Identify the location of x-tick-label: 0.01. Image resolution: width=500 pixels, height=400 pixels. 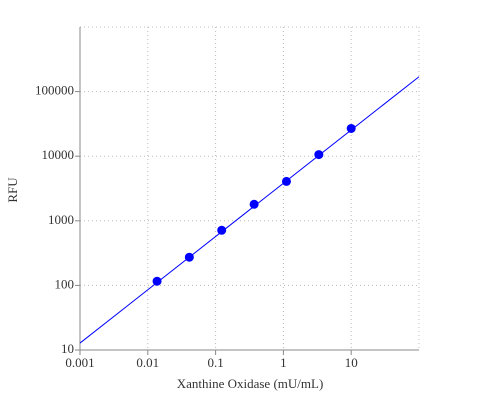
(147, 362).